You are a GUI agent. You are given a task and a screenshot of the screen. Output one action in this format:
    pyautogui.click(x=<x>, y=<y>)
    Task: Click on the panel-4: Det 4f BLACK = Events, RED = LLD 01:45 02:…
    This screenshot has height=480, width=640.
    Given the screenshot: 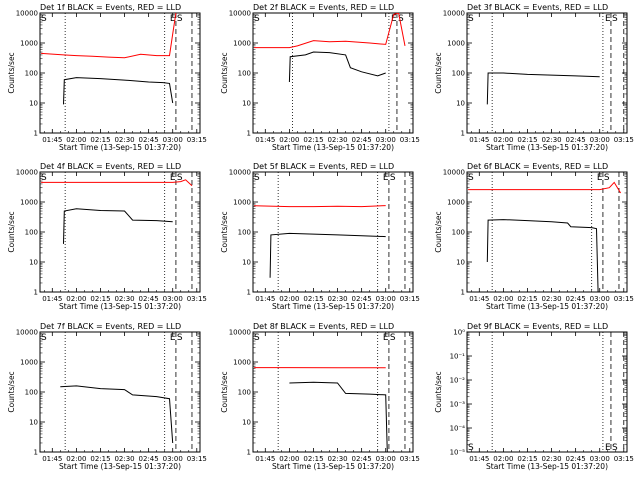 What is the action you would take?
    pyautogui.click(x=107, y=236)
    